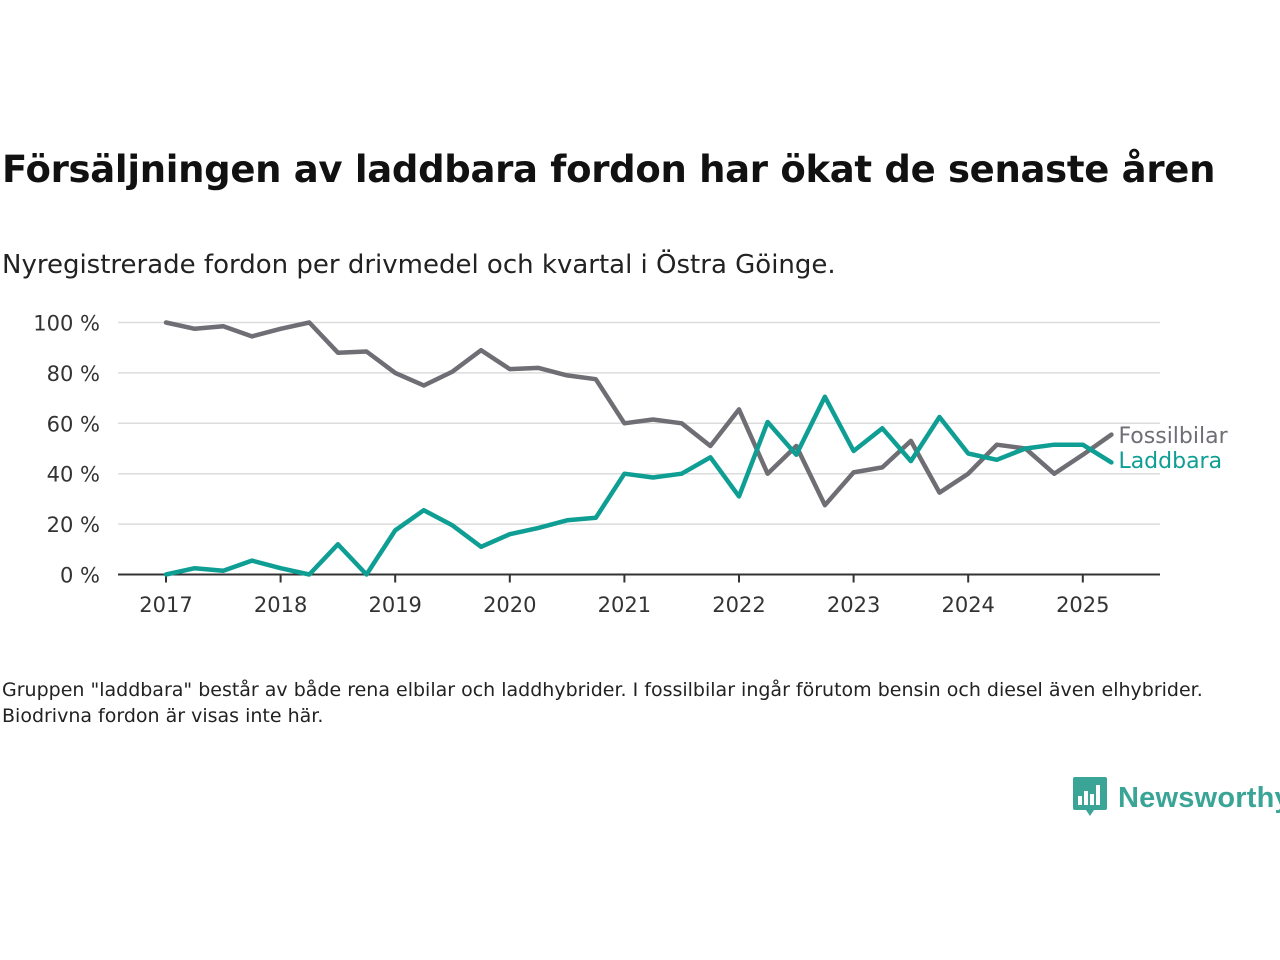 This screenshot has height=960, width=1280. What do you see at coordinates (638, 485) in the screenshot?
I see `series-line-laddbara` at bounding box center [638, 485].